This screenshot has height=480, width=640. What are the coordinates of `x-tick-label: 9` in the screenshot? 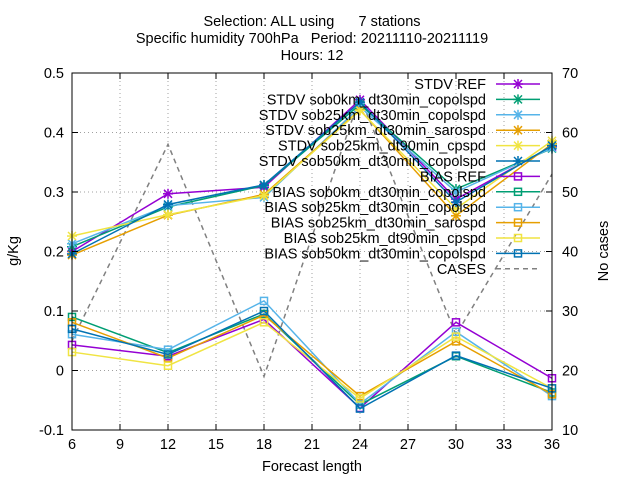 It's located at (120, 445).